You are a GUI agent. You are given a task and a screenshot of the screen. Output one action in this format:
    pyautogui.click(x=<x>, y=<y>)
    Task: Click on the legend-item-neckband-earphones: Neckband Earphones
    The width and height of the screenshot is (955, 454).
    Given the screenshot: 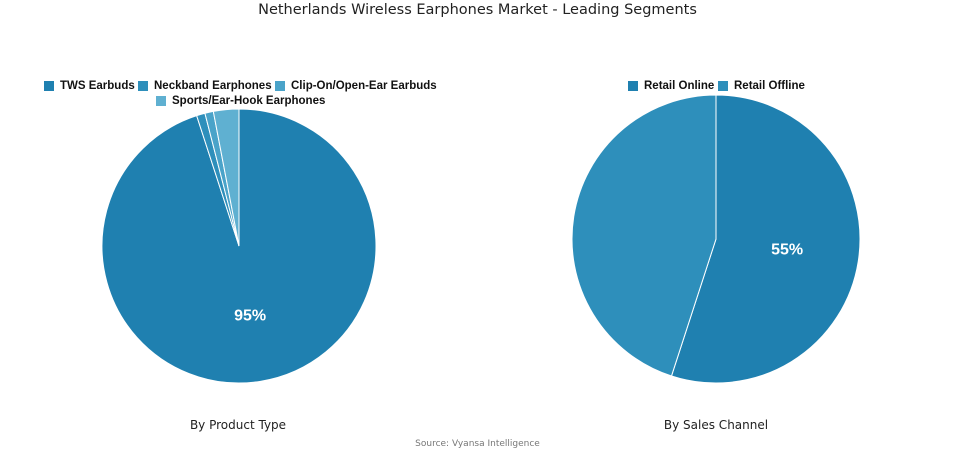 What is the action you would take?
    pyautogui.click(x=205, y=86)
    